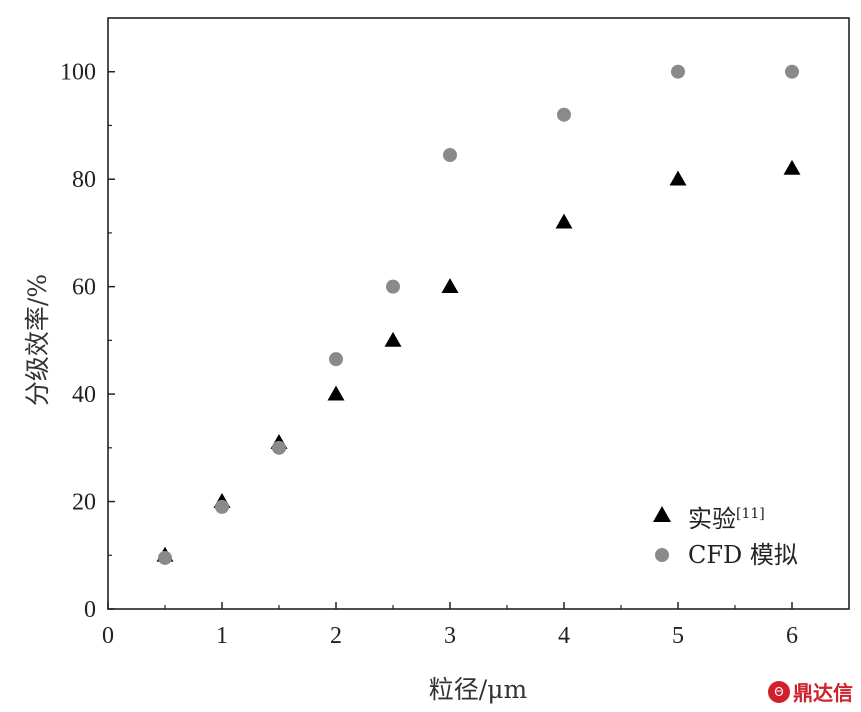  What do you see at coordinates (37, 340) in the screenshot?
I see `y-axis-title: 分级效率/%` at bounding box center [37, 340].